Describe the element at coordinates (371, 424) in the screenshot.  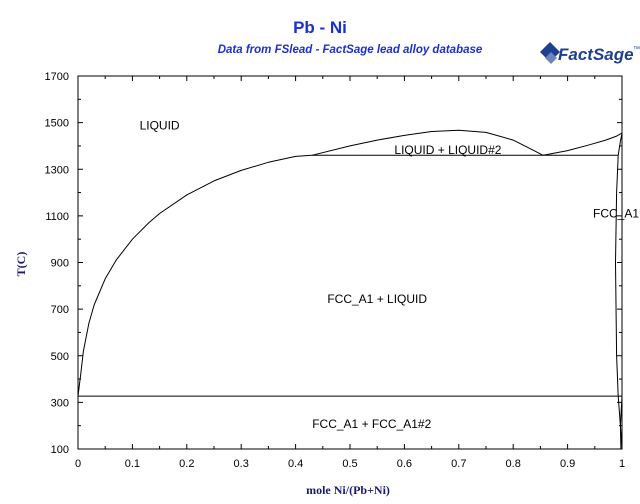
I see `phase-region-label: FCC_A1 + FCC_A1#2` at that location.